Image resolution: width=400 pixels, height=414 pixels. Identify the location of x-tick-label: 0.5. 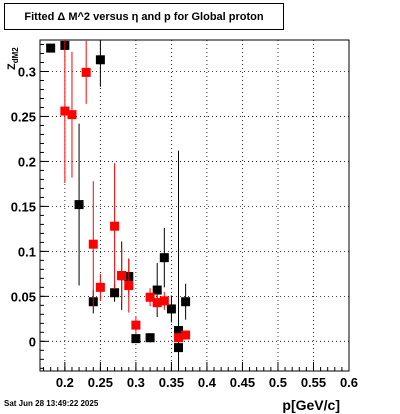
(278, 382).